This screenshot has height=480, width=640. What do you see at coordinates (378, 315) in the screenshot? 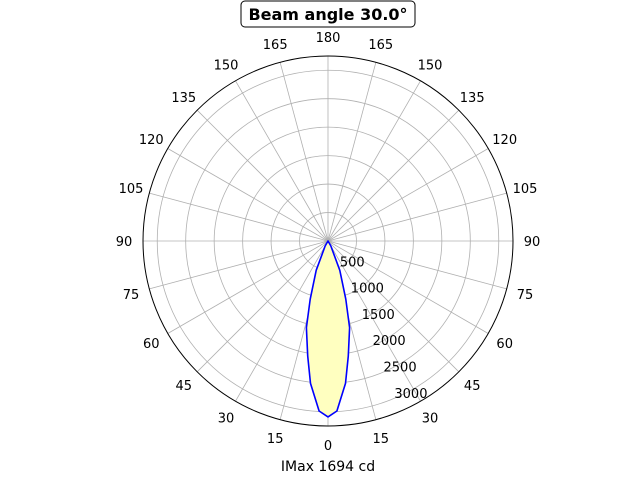
I see `radial-tick-label: 1500` at bounding box center [378, 315].